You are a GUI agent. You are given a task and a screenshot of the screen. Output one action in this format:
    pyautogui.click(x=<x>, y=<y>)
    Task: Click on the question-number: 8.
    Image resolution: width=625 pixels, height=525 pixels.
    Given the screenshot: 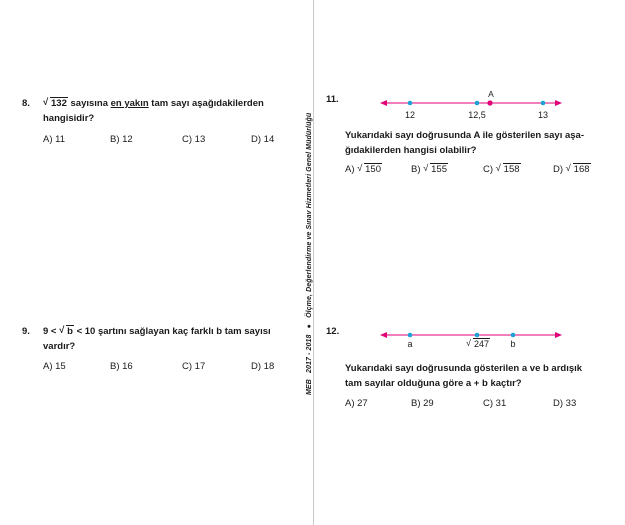 What is the action you would take?
    pyautogui.click(x=26, y=103)
    